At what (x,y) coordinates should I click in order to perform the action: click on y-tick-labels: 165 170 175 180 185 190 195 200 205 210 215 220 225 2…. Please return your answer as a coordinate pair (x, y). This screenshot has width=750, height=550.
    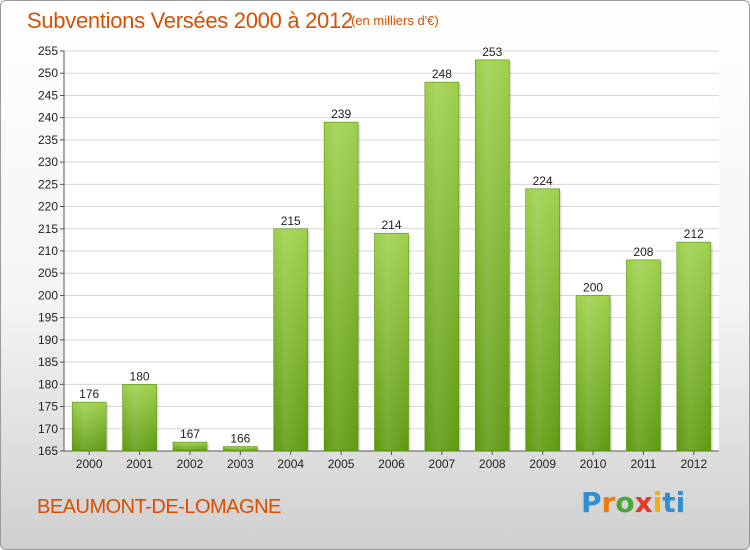
    Looking at the image, I should click on (48, 251).